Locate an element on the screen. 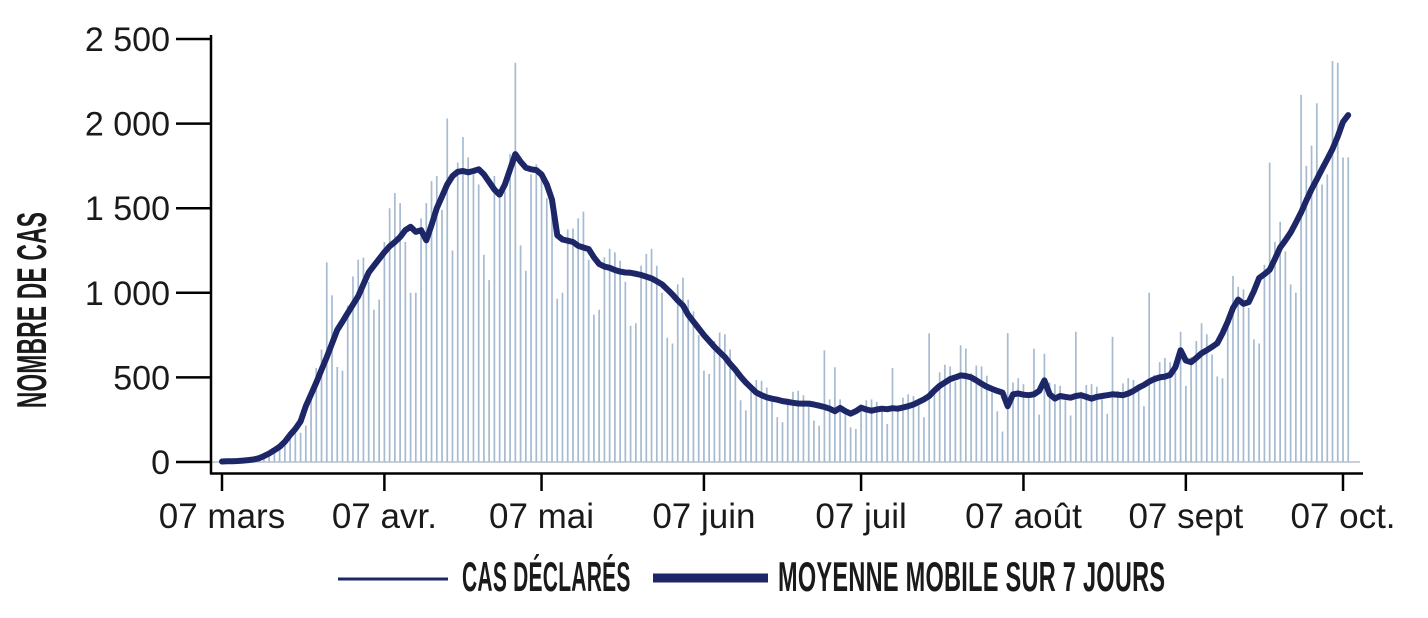 The image size is (1428, 618). y-tick-label: 1 000 is located at coordinates (127, 294).